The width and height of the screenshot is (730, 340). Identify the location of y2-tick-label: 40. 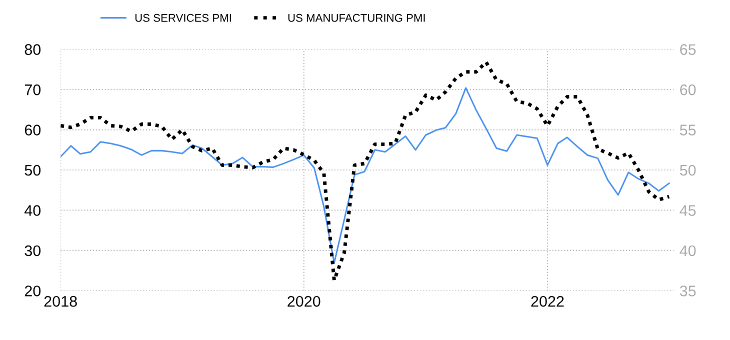
(688, 250).